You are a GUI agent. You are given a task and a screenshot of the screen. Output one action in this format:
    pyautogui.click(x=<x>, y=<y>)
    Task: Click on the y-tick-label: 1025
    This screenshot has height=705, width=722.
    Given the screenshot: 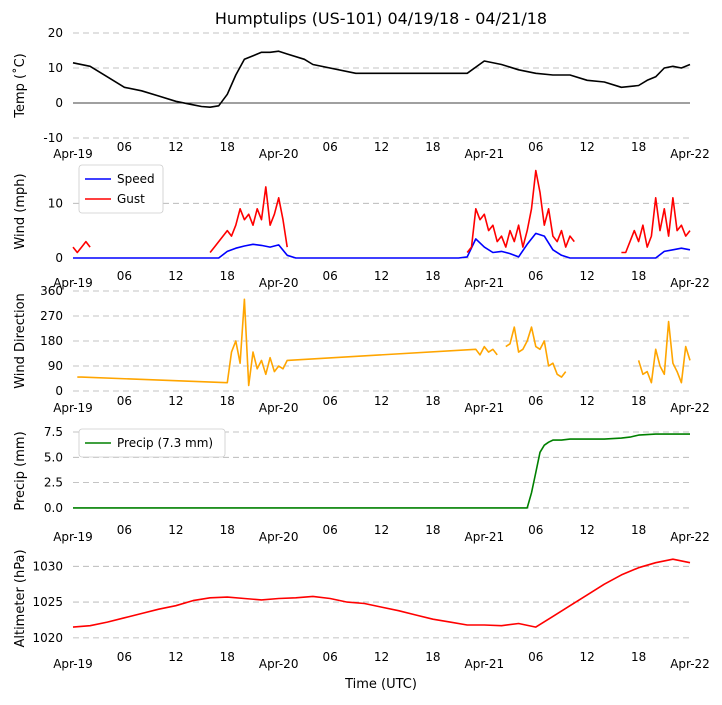 What is the action you would take?
    pyautogui.click(x=47, y=602)
    